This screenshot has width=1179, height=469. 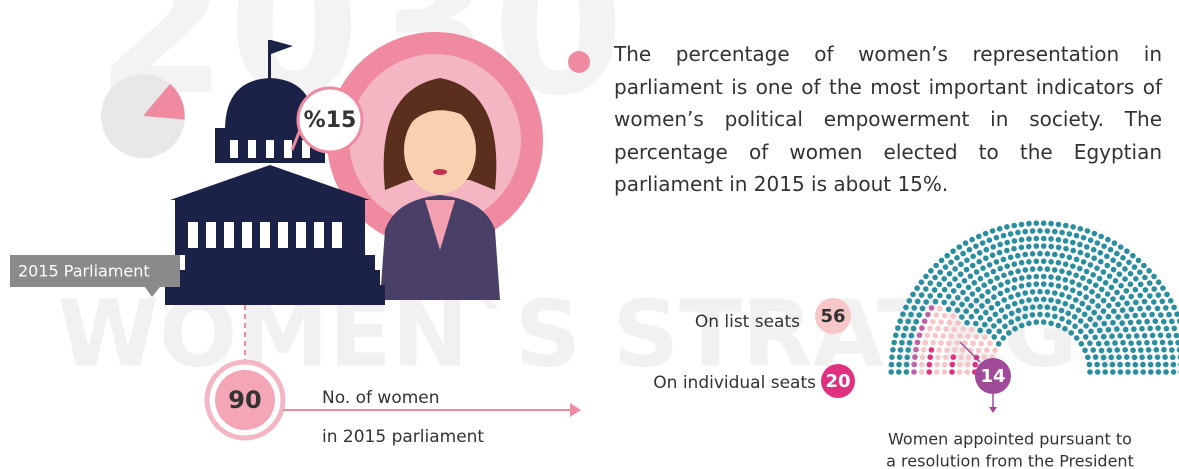 What do you see at coordinates (152, 292) in the screenshot?
I see `label-tail` at bounding box center [152, 292].